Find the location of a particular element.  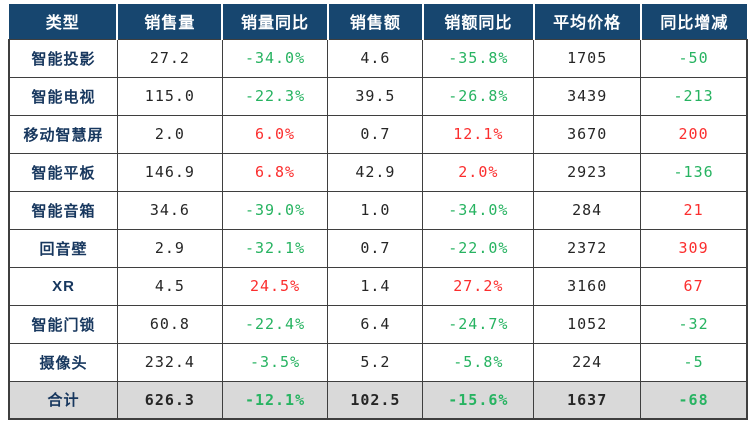

header-cell-yoy_change: 同比增减 is located at coordinates (693, 22).